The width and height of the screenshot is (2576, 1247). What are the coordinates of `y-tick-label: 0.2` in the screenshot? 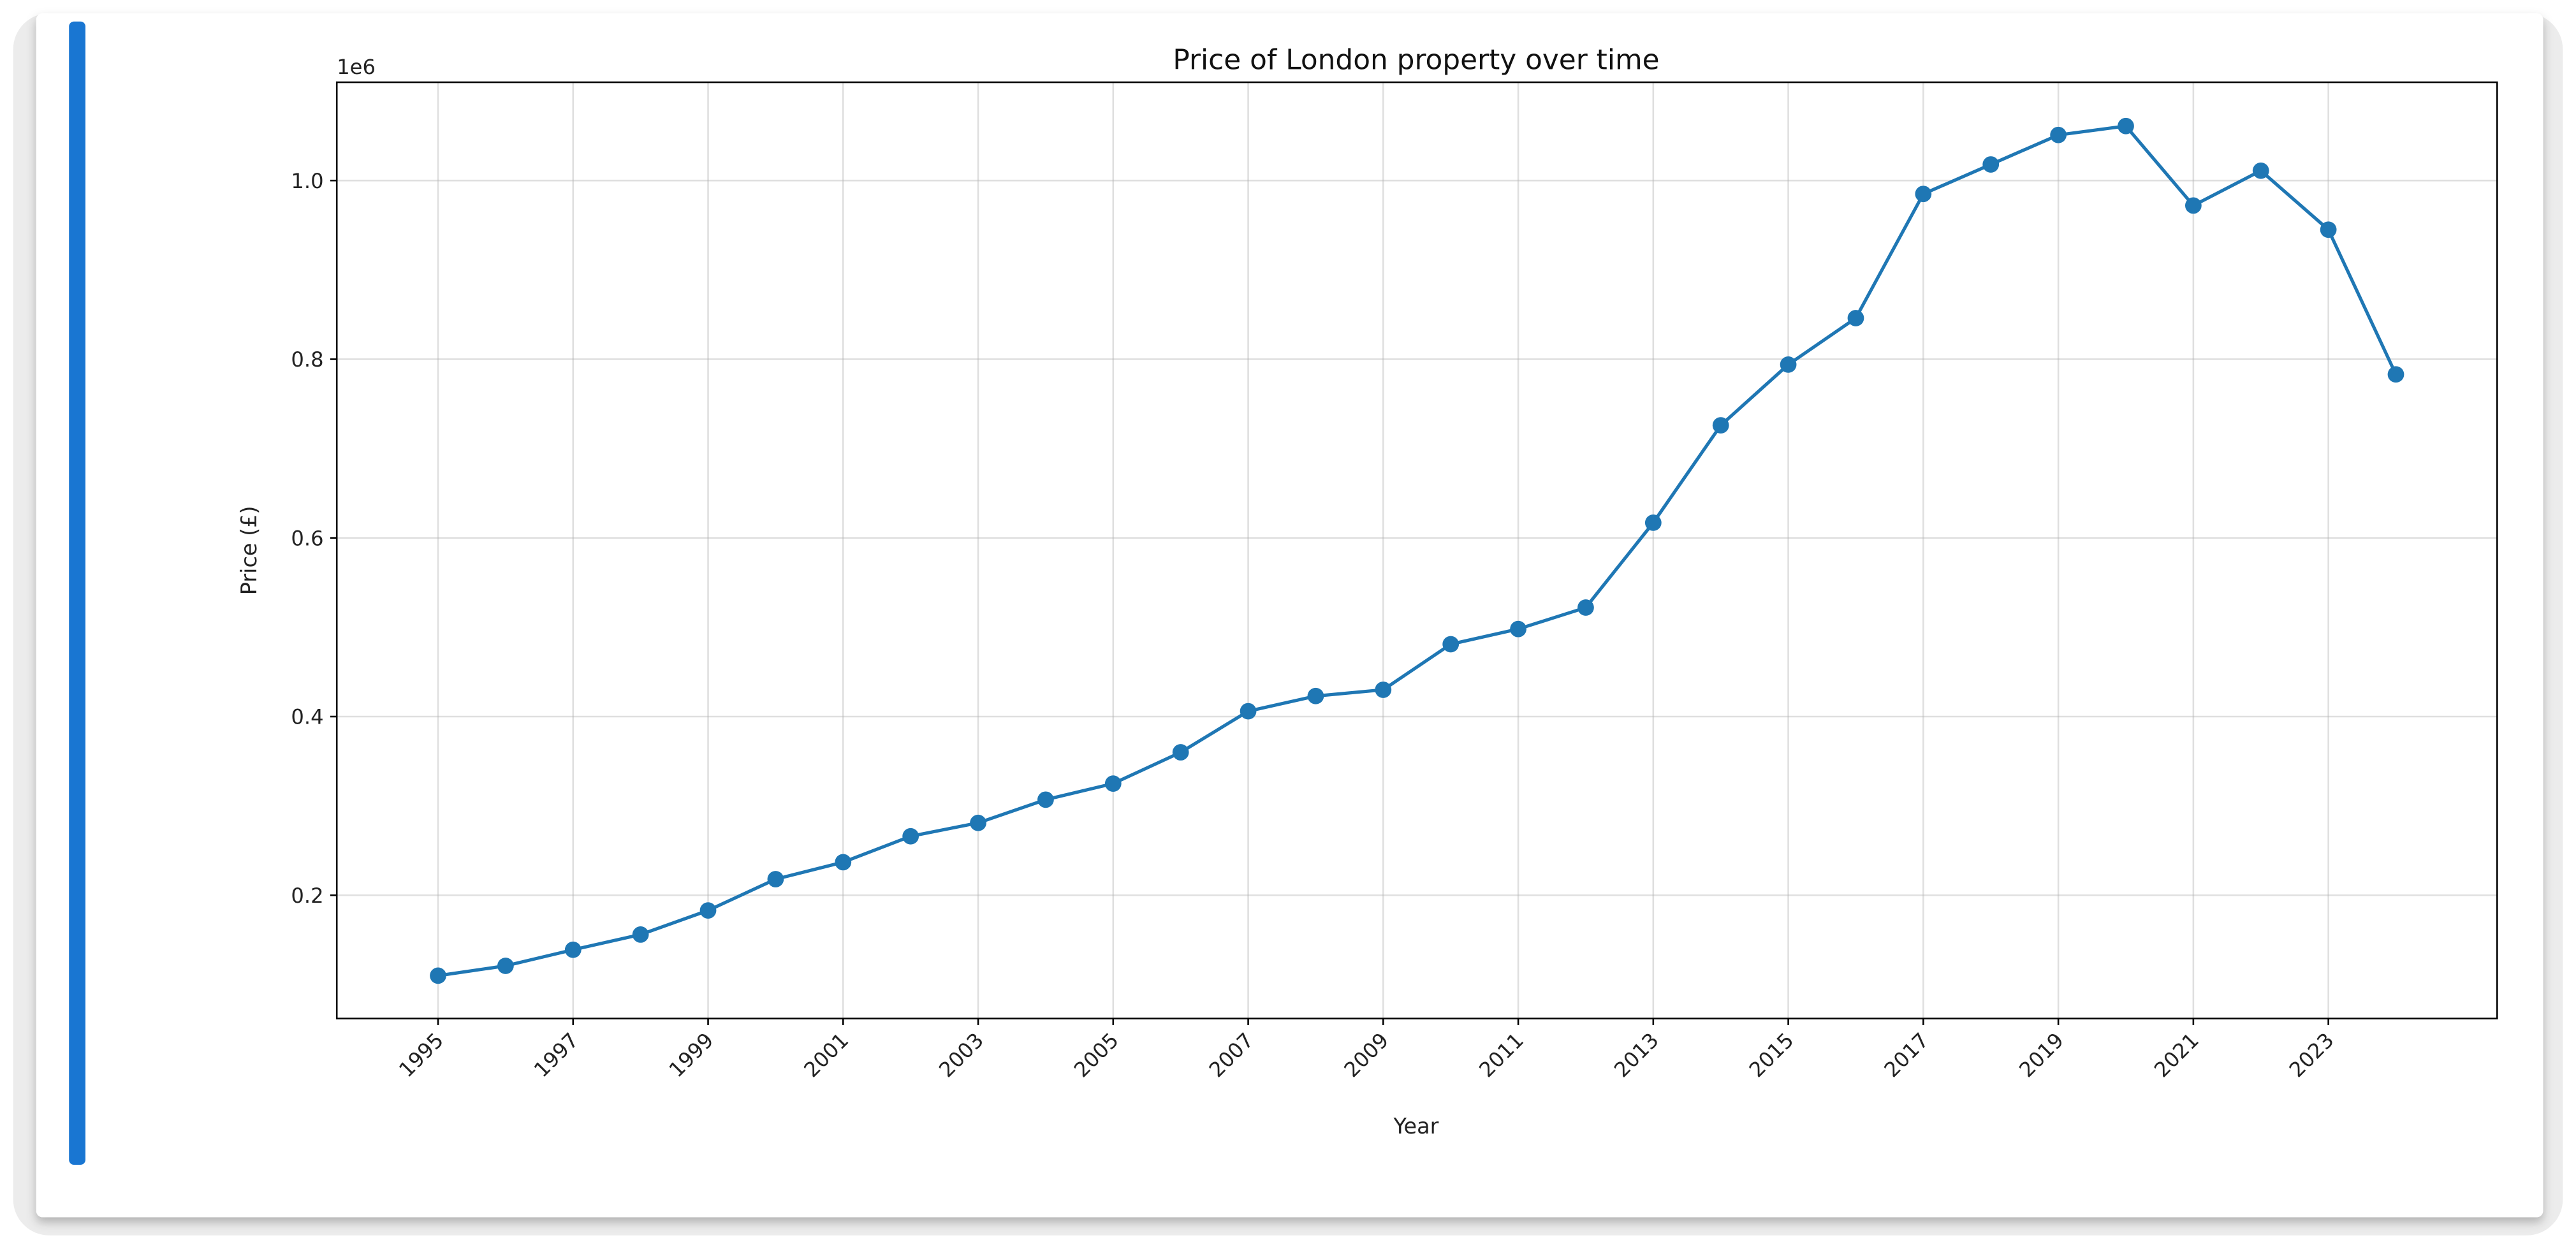 It's located at (307, 896).